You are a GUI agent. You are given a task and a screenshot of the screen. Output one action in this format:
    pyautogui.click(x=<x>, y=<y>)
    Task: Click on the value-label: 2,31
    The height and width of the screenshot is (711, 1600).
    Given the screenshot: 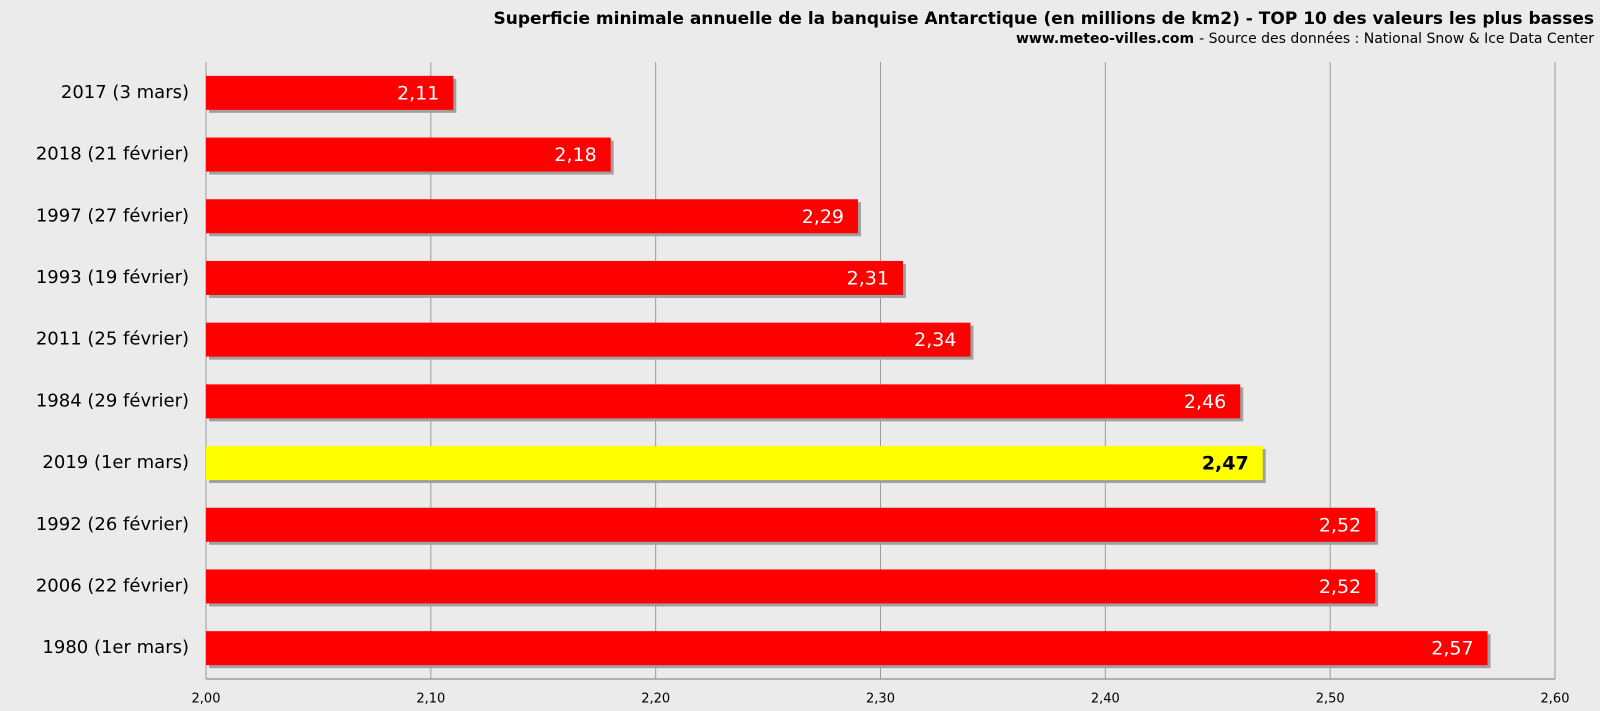 What is the action you would take?
    pyautogui.click(x=868, y=278)
    